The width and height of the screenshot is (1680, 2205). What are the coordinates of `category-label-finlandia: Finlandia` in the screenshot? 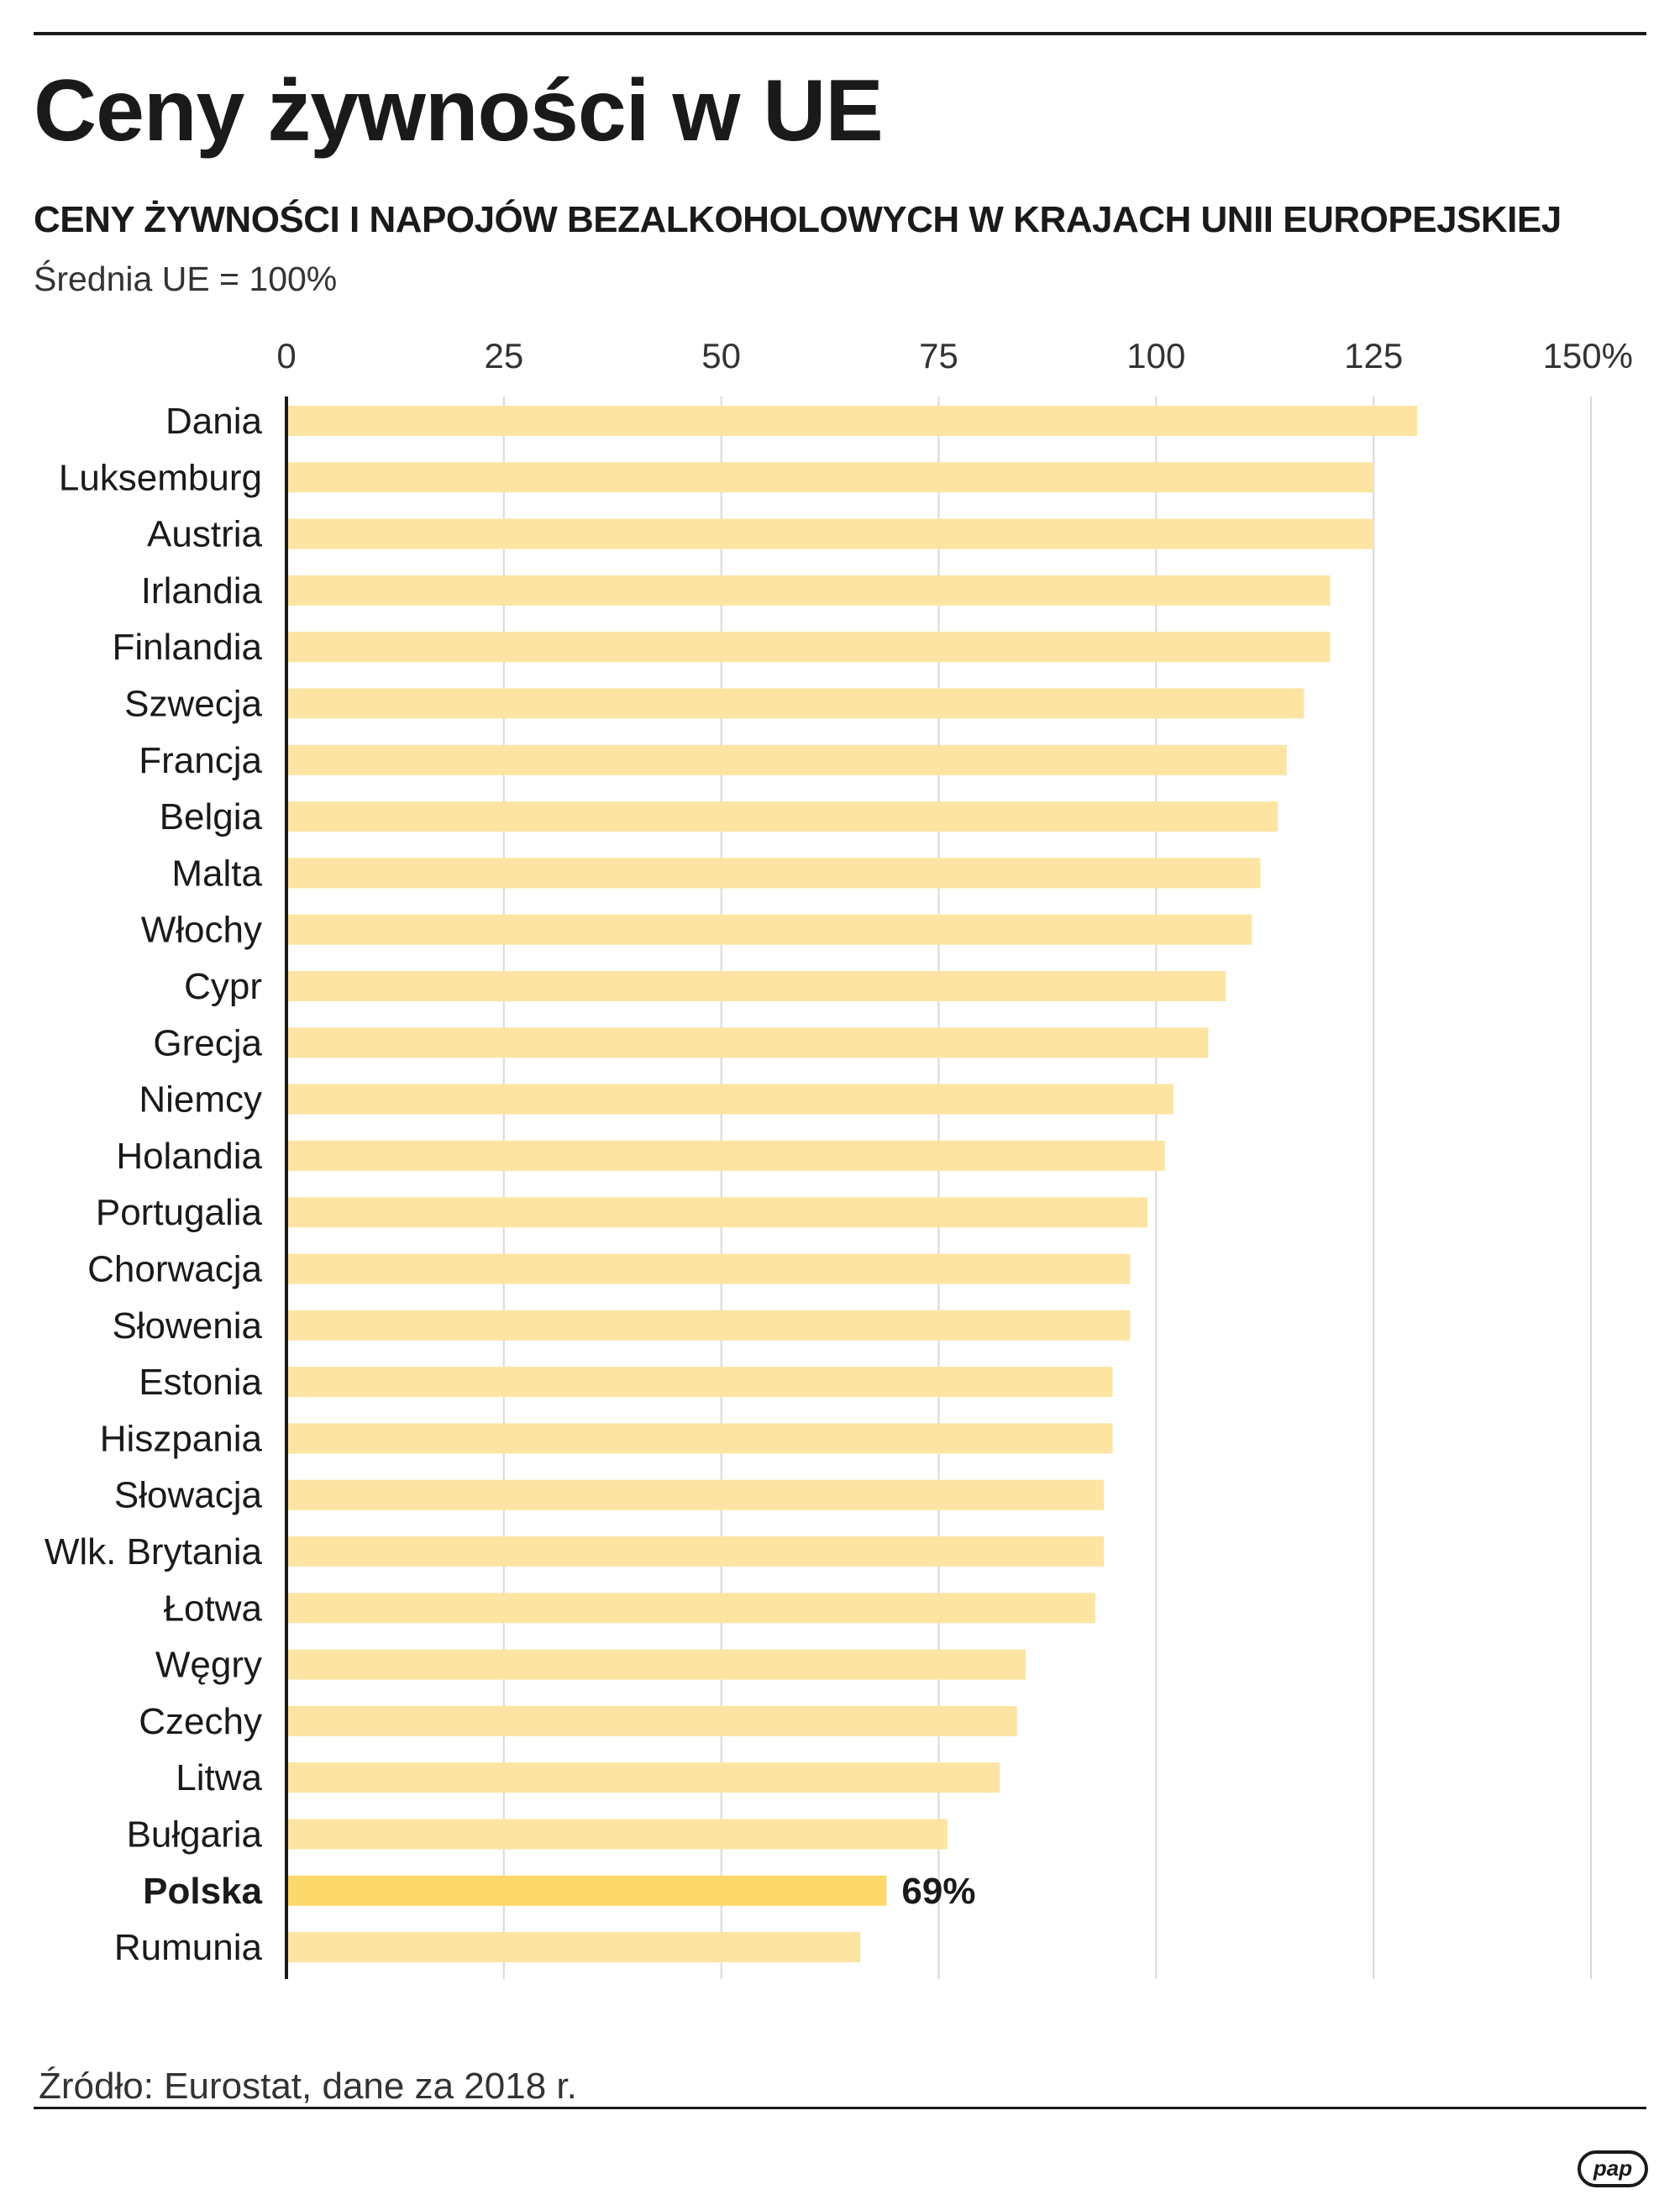 It's located at (187, 647).